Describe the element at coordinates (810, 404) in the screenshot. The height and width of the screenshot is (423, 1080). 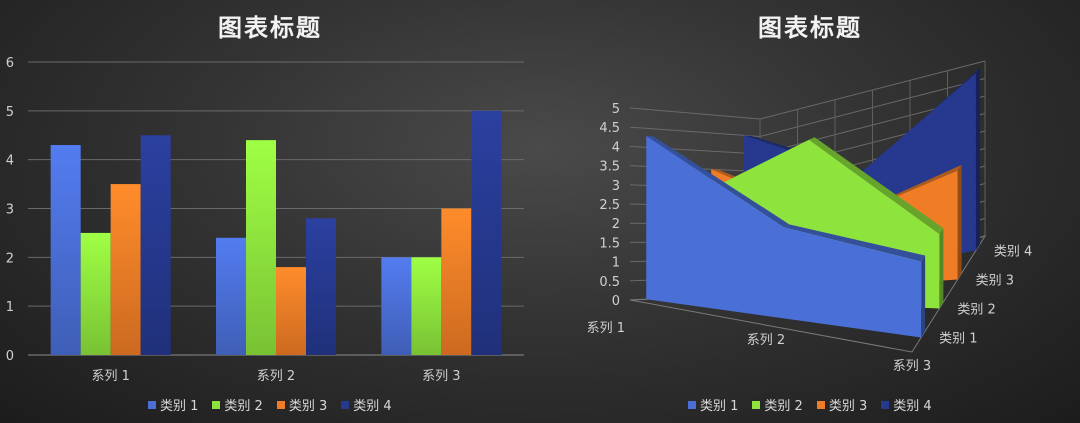
I see `legend-right: 类别 1 类别 2 类别 3 类别 4` at that location.